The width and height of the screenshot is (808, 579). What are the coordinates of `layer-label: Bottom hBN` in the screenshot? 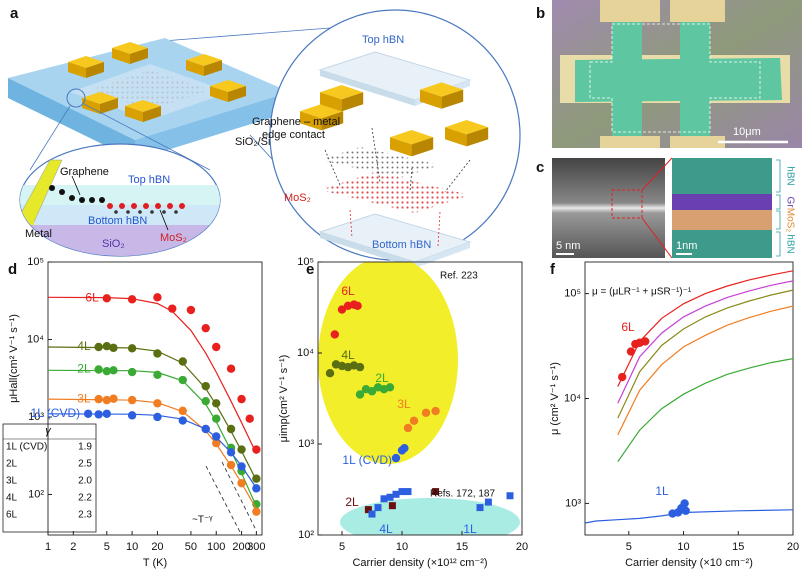 It's located at (401, 245).